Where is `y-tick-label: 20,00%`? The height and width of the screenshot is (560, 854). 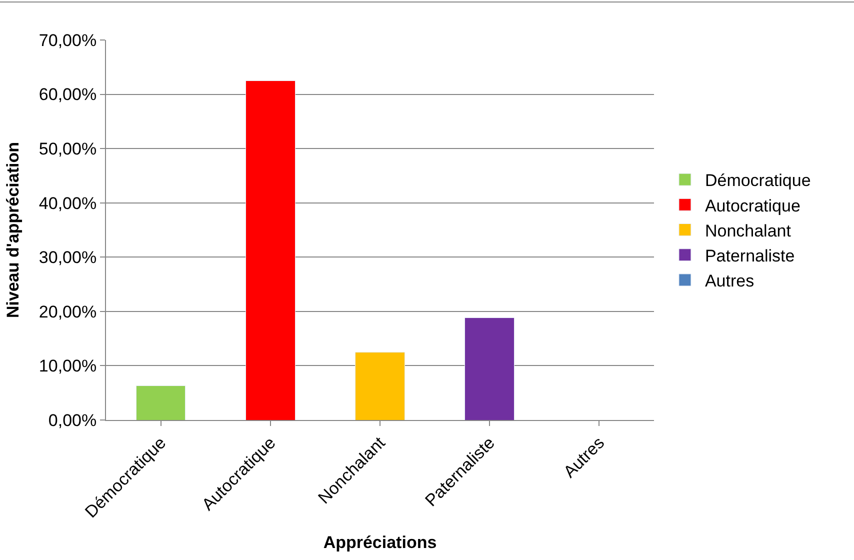
y-tick-label: 20,00% is located at coordinates (67, 312).